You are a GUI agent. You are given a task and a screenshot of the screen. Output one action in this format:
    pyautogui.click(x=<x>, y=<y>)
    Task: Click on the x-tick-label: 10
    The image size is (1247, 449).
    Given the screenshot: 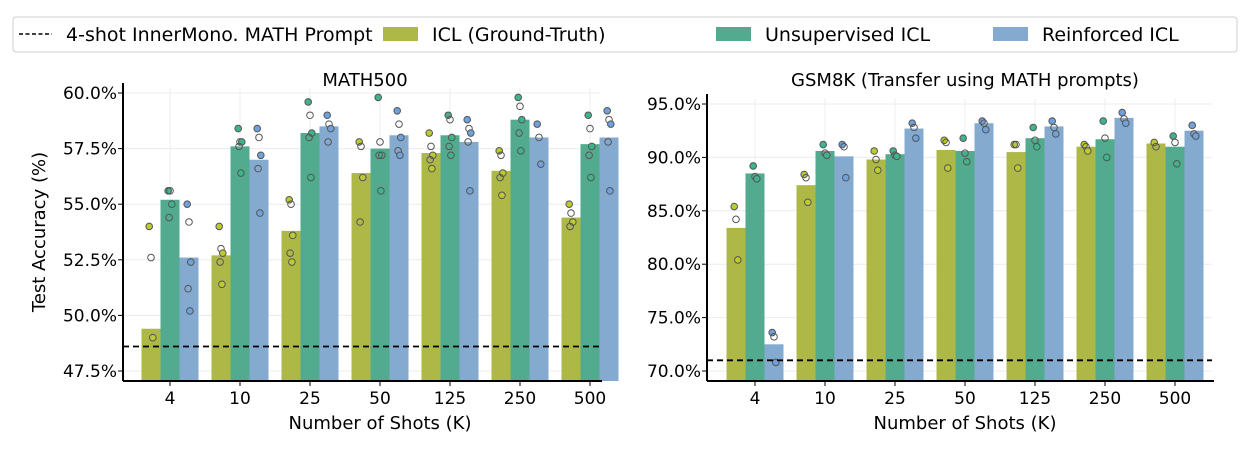 What is the action you would take?
    pyautogui.click(x=825, y=399)
    